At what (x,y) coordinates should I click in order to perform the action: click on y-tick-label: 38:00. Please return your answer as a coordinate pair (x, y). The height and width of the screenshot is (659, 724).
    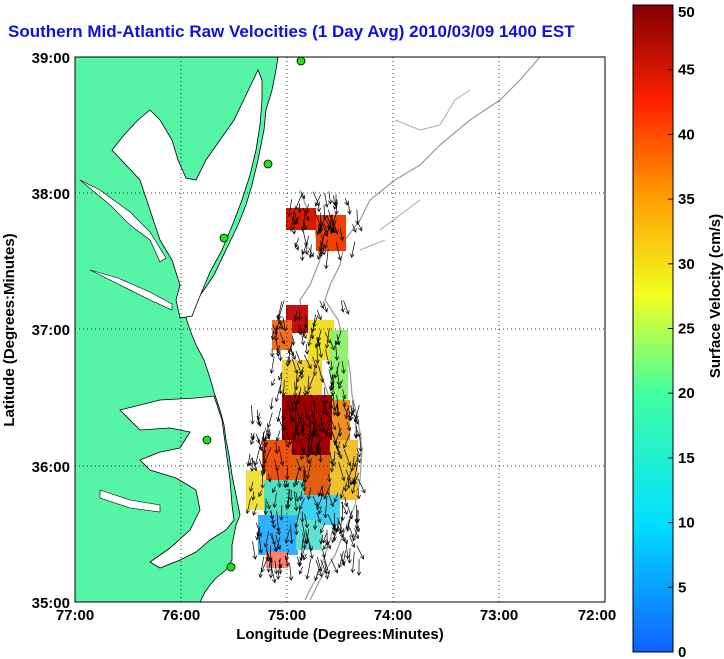
    Looking at the image, I should click on (51, 194).